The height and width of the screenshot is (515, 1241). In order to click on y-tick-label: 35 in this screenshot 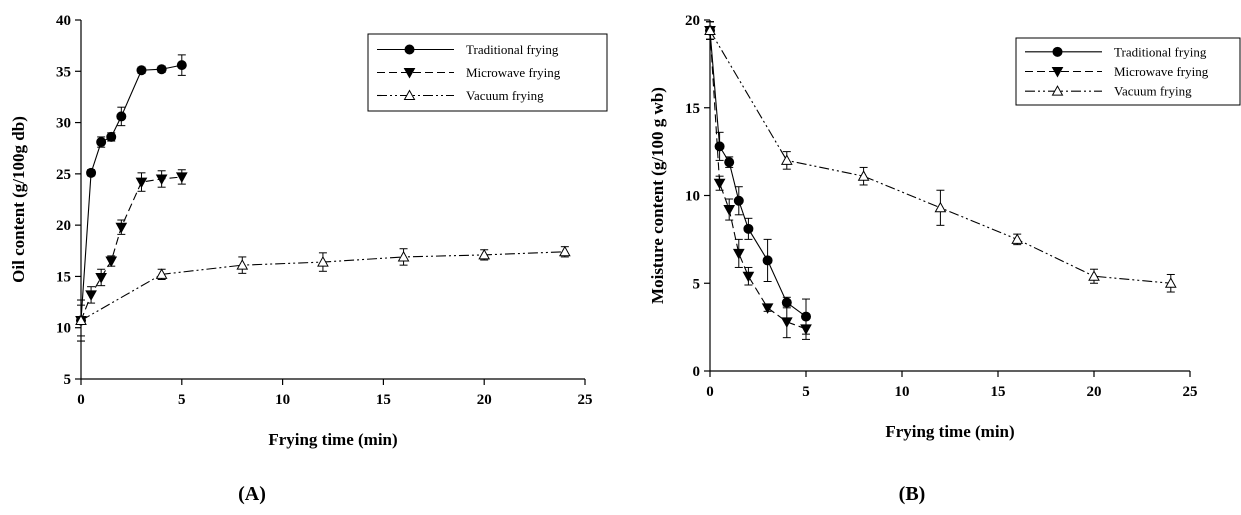, I will do `click(63, 72)`.